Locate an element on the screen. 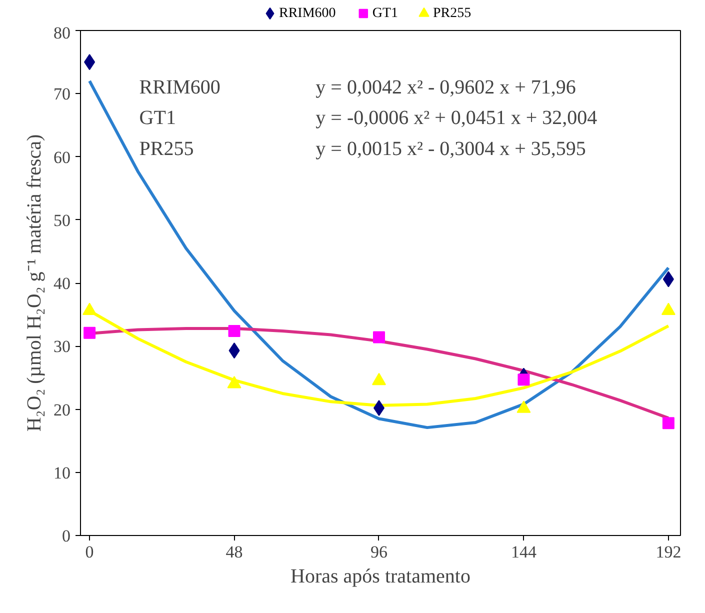 This screenshot has height=613, width=705. y-tick-label: 10 is located at coordinates (62, 472).